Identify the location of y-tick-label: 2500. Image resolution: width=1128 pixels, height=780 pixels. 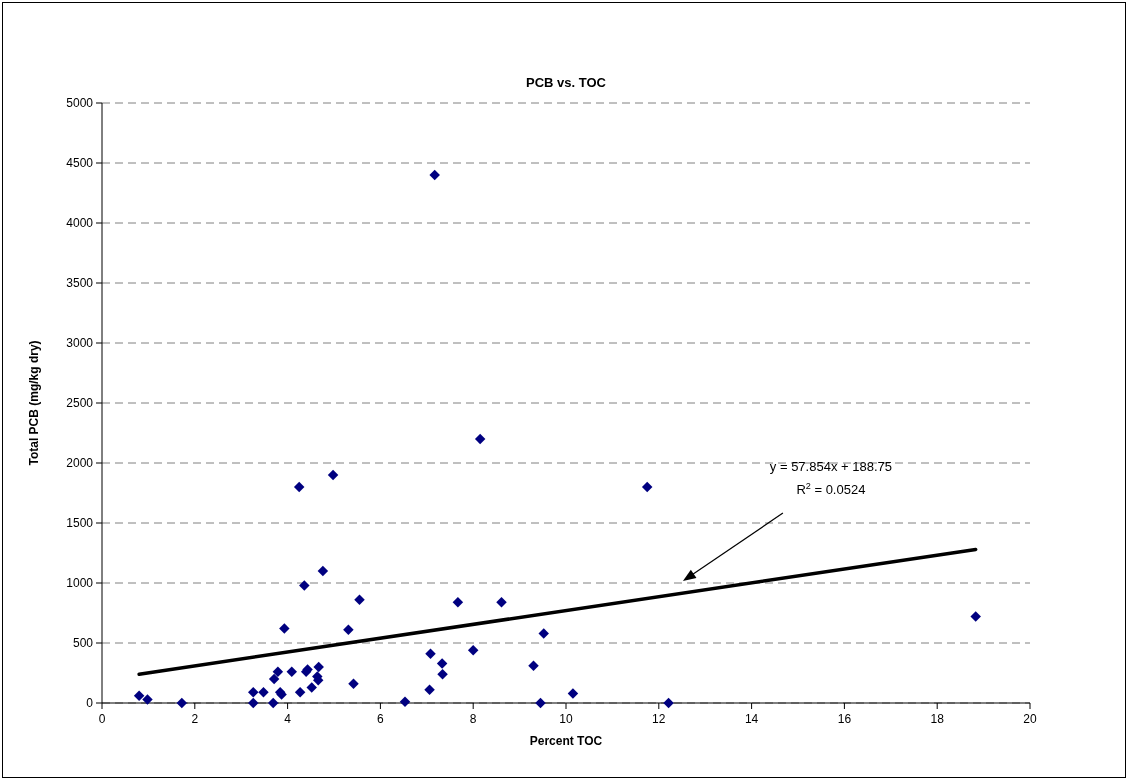
(80, 403).